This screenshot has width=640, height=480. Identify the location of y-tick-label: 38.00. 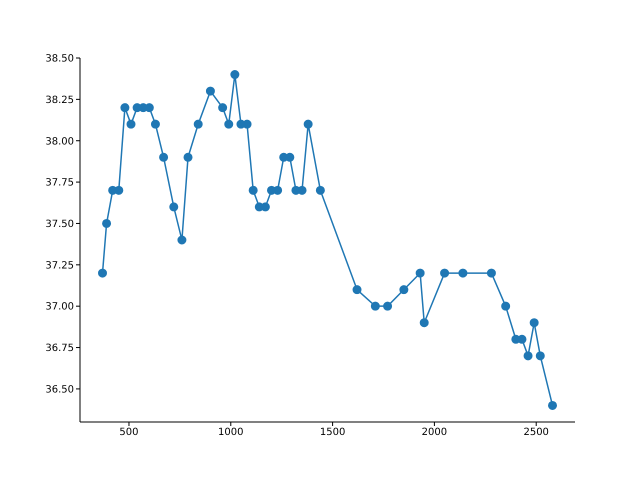
(59, 142).